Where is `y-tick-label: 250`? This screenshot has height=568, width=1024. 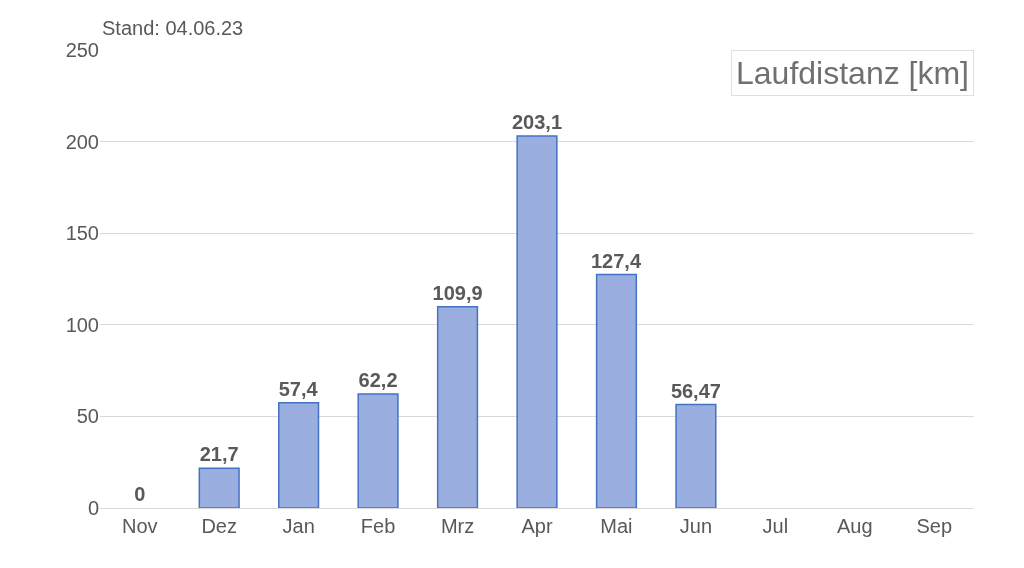 y-tick-label: 250 is located at coordinates (82, 50).